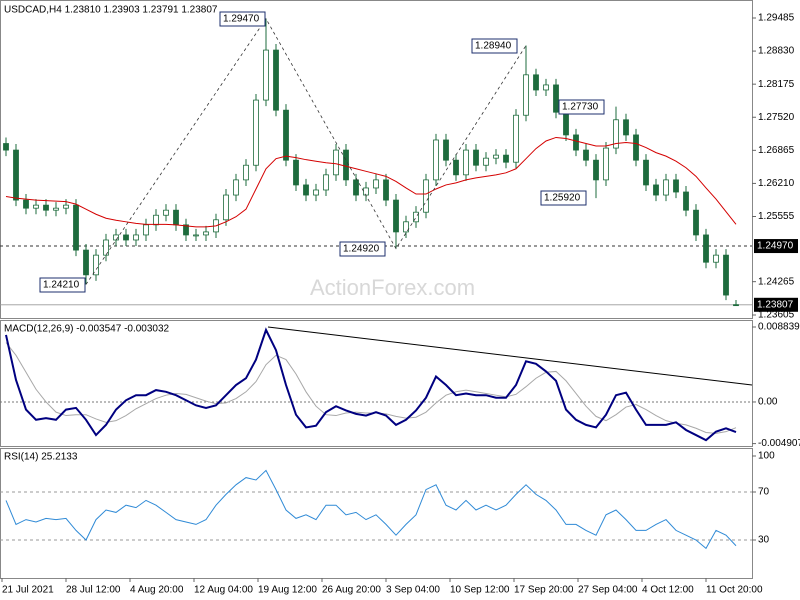 The height and width of the screenshot is (600, 800). I want to click on annotation: 1.24210, so click(61, 285).